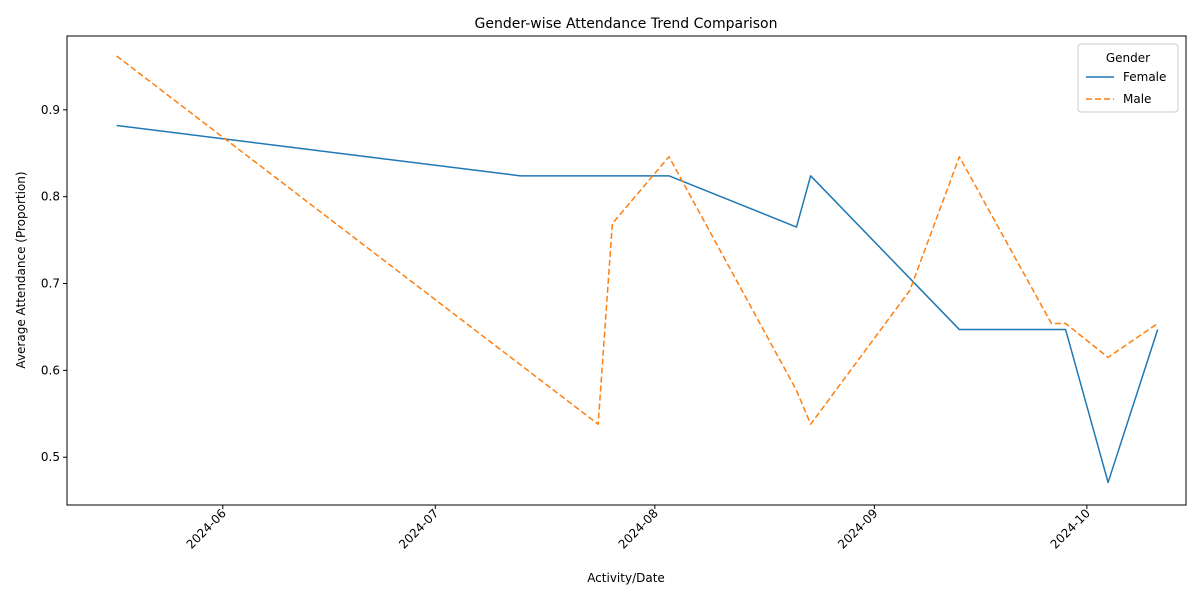 The image size is (1200, 600). I want to click on legend-frame, so click(1128, 78).